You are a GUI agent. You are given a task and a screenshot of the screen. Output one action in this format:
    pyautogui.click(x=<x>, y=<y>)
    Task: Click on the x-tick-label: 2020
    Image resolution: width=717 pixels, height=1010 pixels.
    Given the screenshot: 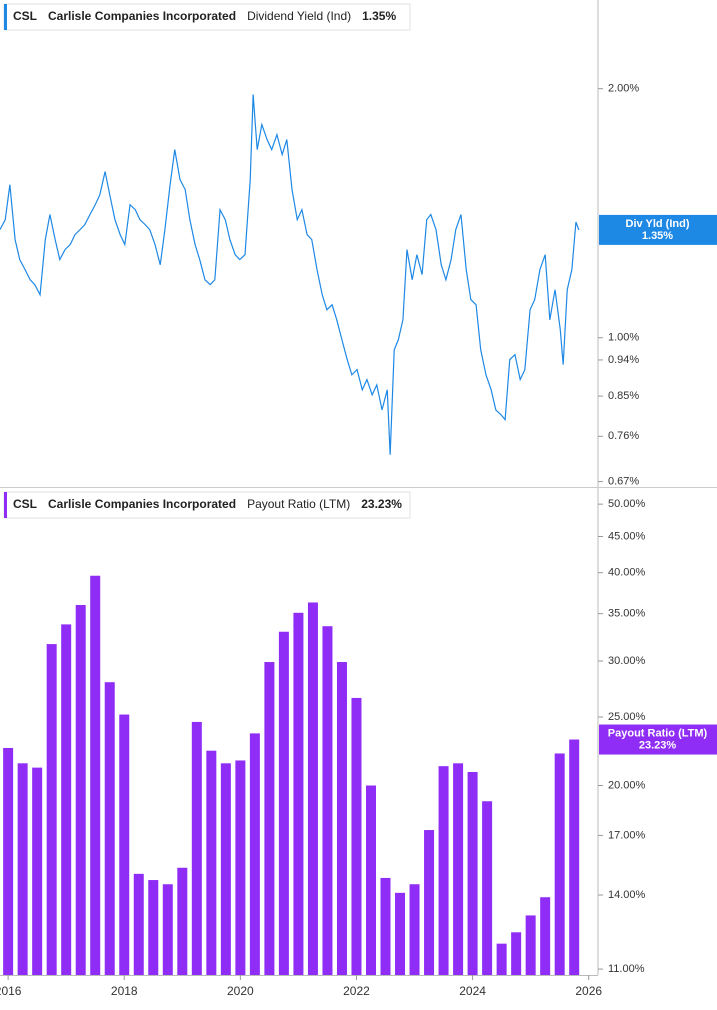 What is the action you would take?
    pyautogui.click(x=240, y=991)
    